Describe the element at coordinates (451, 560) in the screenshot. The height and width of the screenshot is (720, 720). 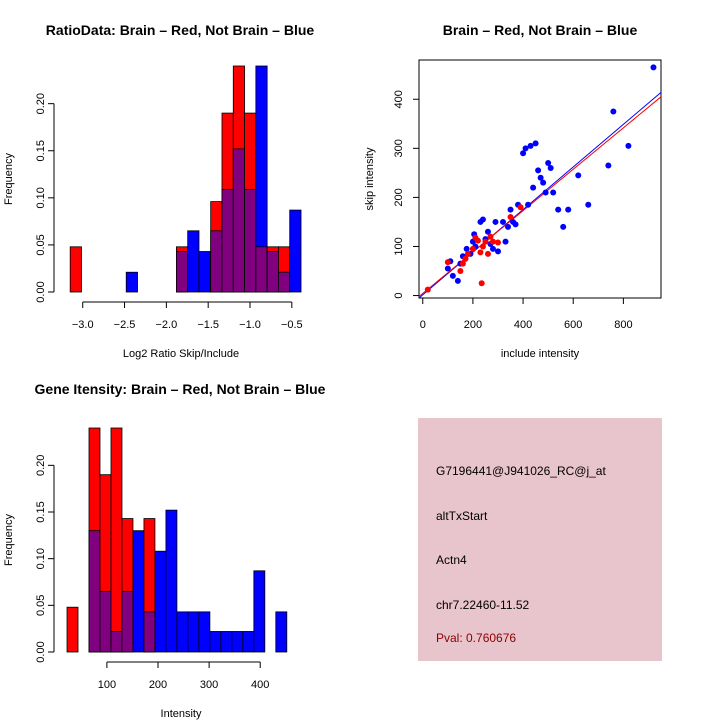
I see `gene-name: Actn4` at that location.